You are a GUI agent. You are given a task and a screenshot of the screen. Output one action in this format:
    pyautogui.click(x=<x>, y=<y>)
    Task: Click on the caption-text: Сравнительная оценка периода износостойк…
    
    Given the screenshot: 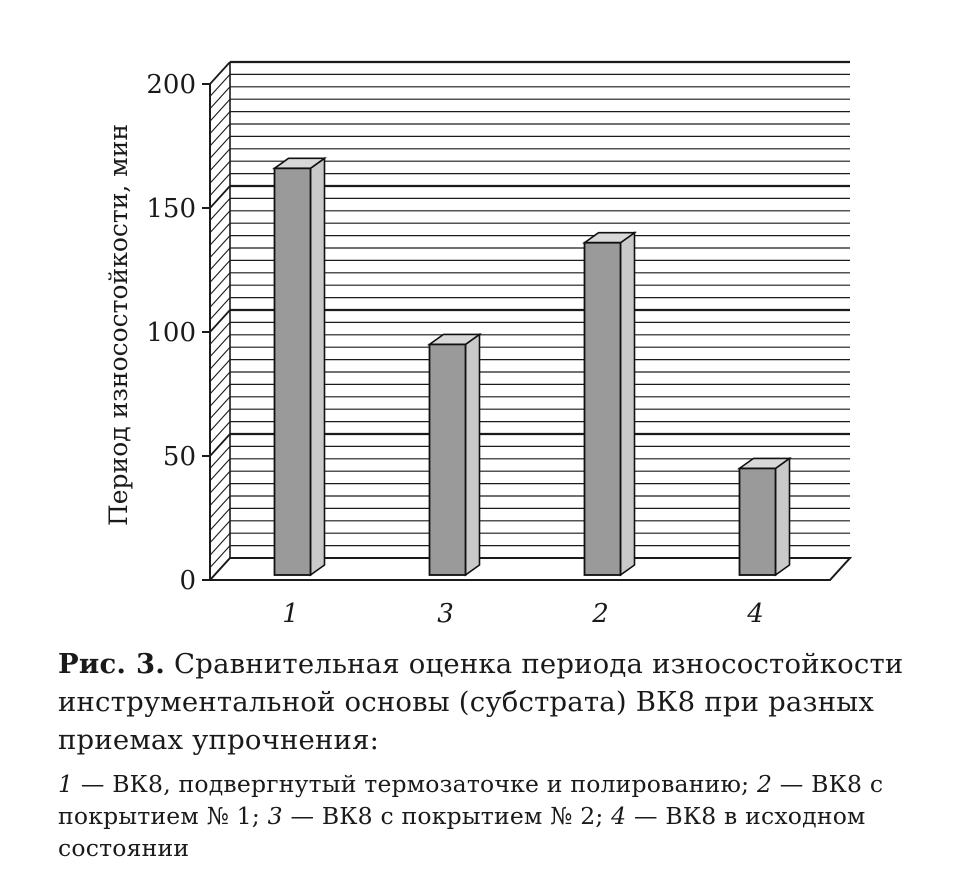 What is the action you would take?
    pyautogui.click(x=481, y=702)
    